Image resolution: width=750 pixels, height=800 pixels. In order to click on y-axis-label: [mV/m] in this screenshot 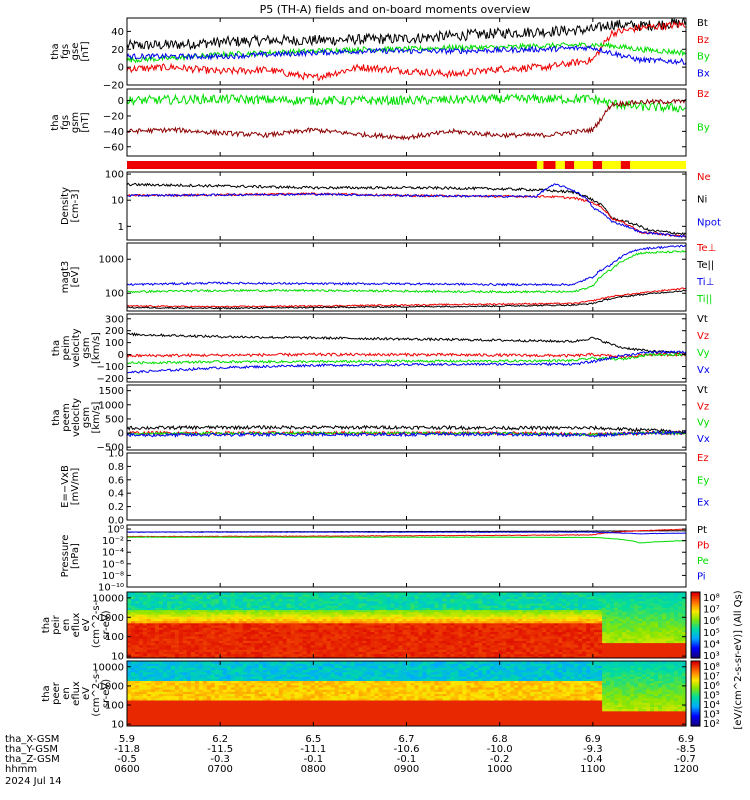, I will do `click(75, 487)`.